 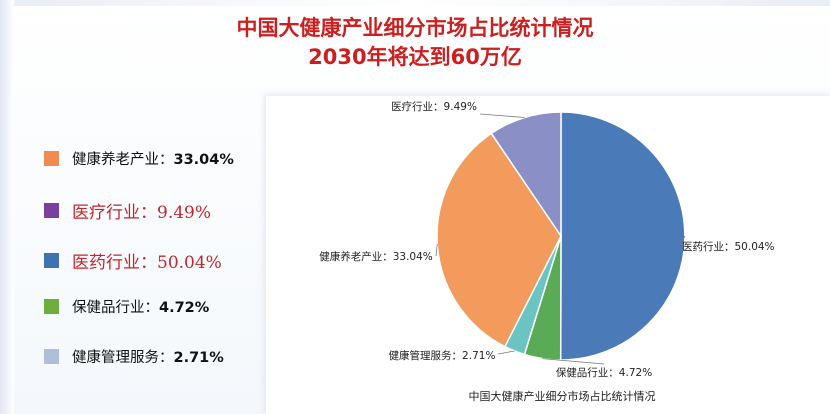 I want to click on leader-line-health-management, so click(x=506, y=352).